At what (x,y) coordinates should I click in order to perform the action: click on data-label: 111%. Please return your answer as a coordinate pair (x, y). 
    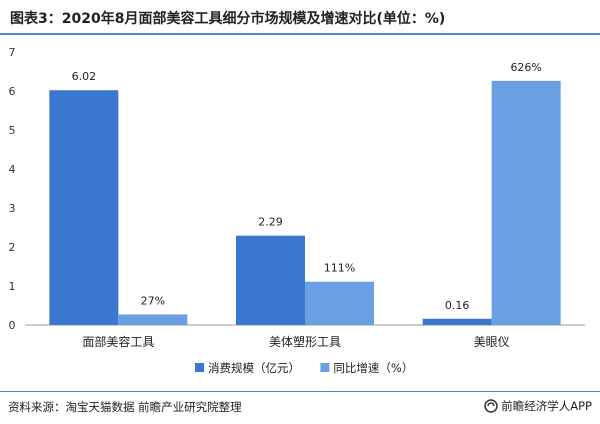
    Looking at the image, I should click on (339, 268).